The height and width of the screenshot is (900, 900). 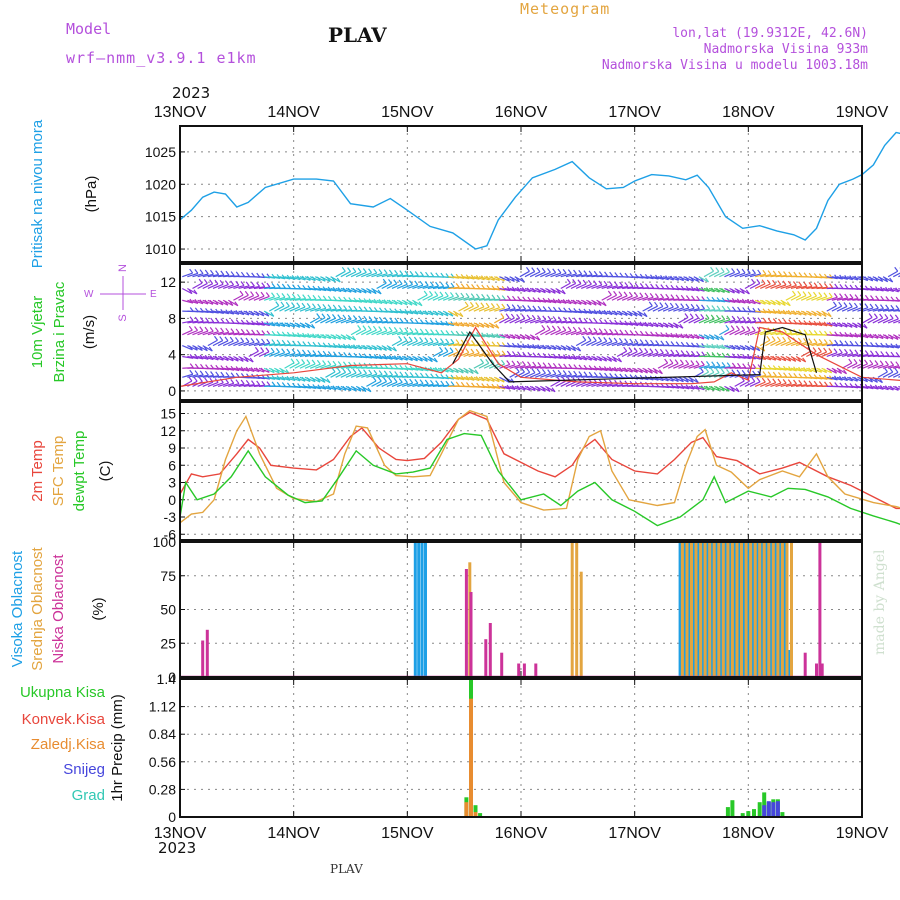 I want to click on x-tick-label-bottom: 18NOV, so click(x=748, y=833).